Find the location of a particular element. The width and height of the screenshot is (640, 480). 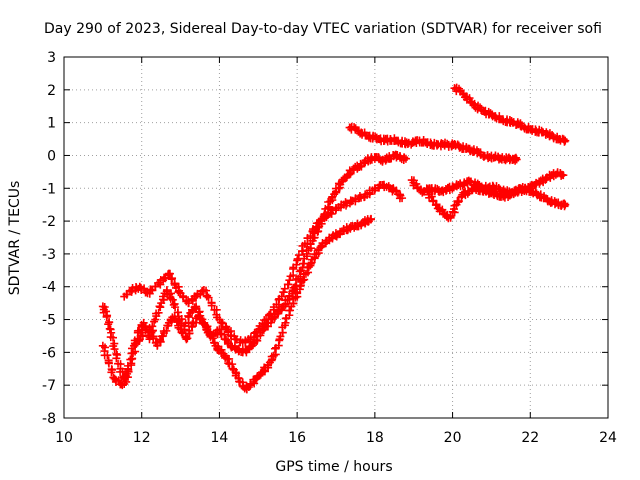

x-tick-label: 24 is located at coordinates (608, 438).